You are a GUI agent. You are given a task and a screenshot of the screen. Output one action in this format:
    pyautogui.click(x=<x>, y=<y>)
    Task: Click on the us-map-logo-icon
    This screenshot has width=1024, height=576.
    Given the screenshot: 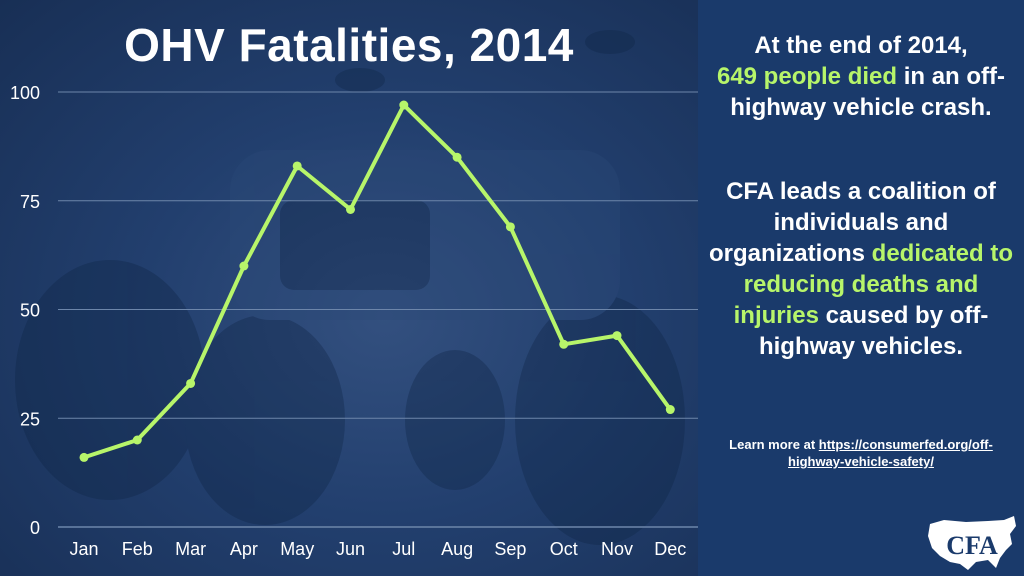 What is the action you would take?
    pyautogui.click(x=972, y=543)
    